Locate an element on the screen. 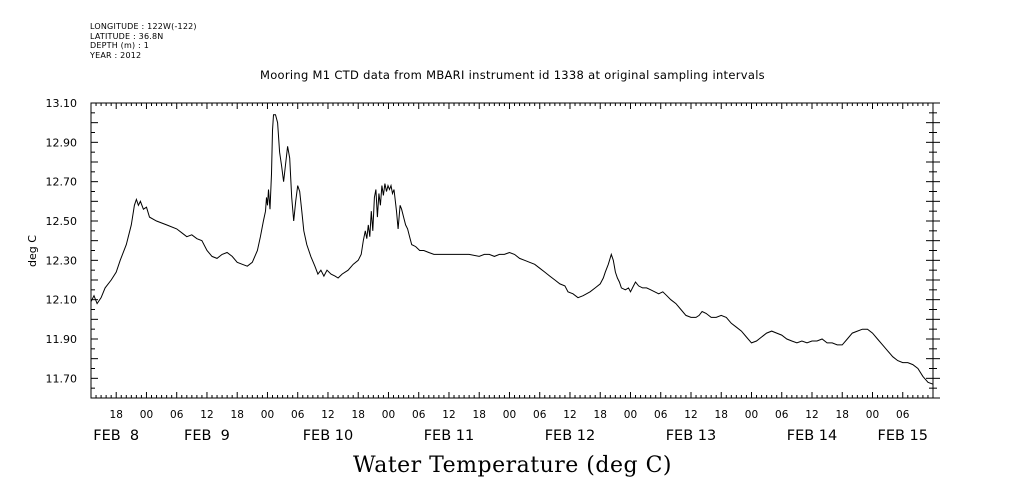 The height and width of the screenshot is (504, 1009). y-tick-labels: 11.70 11.90 12.10 12.30 12.50 12.70 12.90 13.10 is located at coordinates (62, 241).